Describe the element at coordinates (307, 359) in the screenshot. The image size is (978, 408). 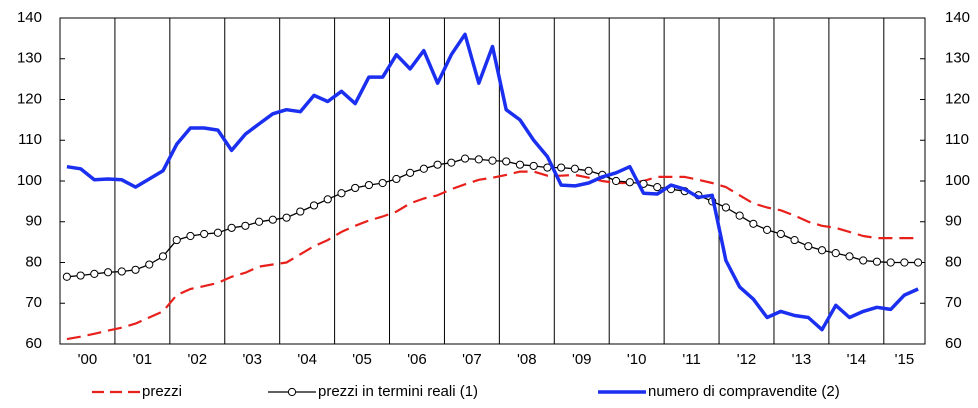
I see `x-tick-label: '04` at that location.